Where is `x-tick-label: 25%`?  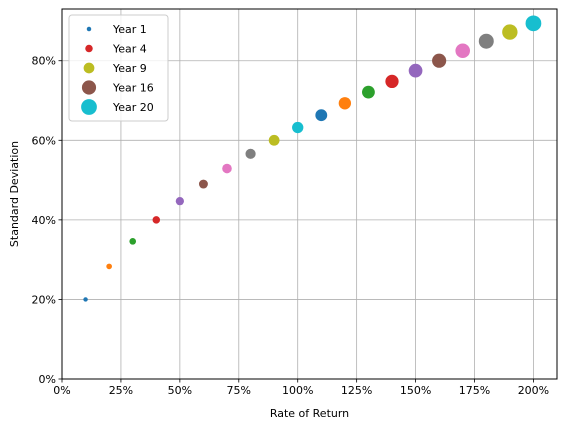 x-tick-label: 25% is located at coordinates (121, 390).